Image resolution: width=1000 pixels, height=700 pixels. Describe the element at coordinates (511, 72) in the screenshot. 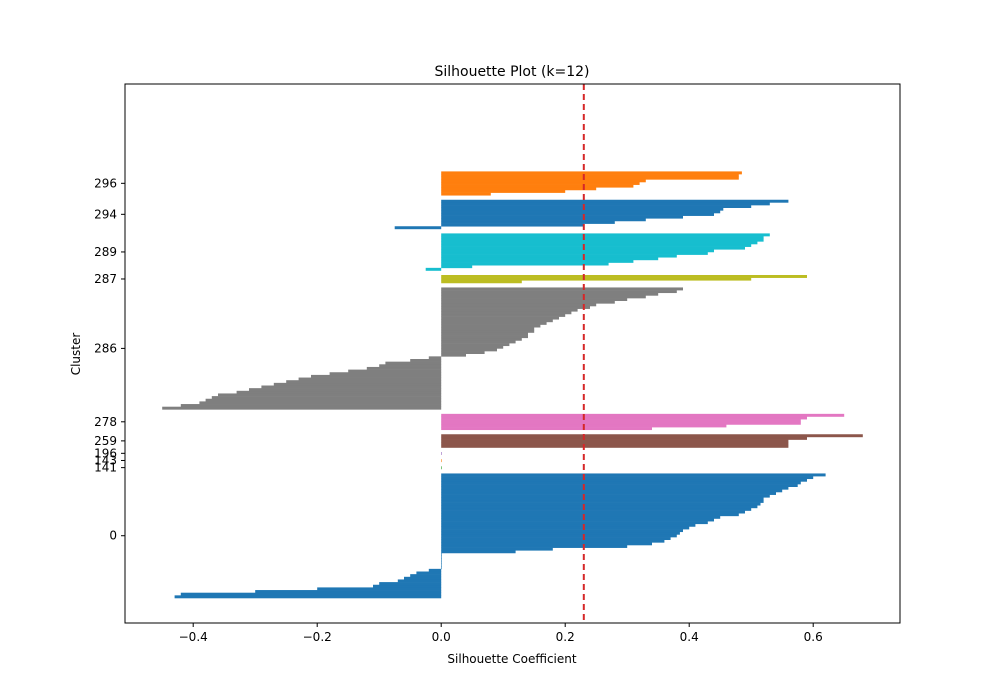

I see `chart-title: Silhouette Plot (k=12)` at that location.